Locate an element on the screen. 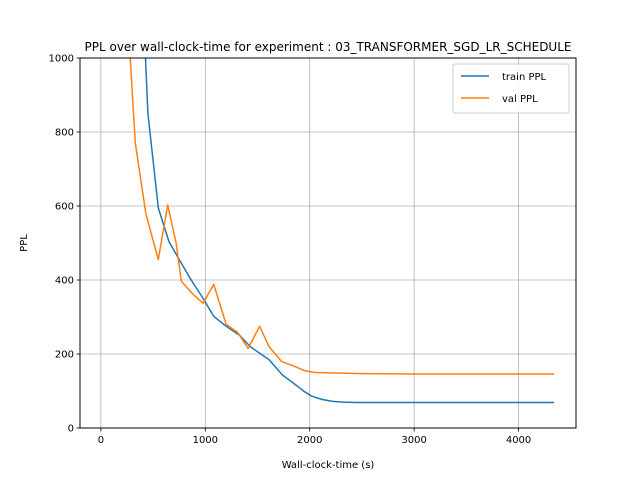 This screenshot has width=640, height=480. legend-label-val-ppl: val PPL is located at coordinates (520, 99).